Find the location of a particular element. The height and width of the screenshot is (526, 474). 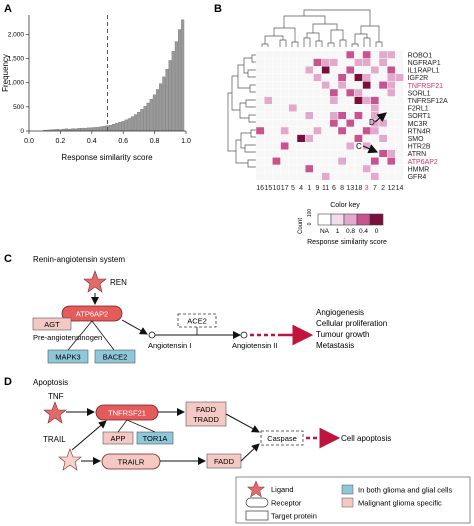

panel-label-d: D is located at coordinates (8, 382).